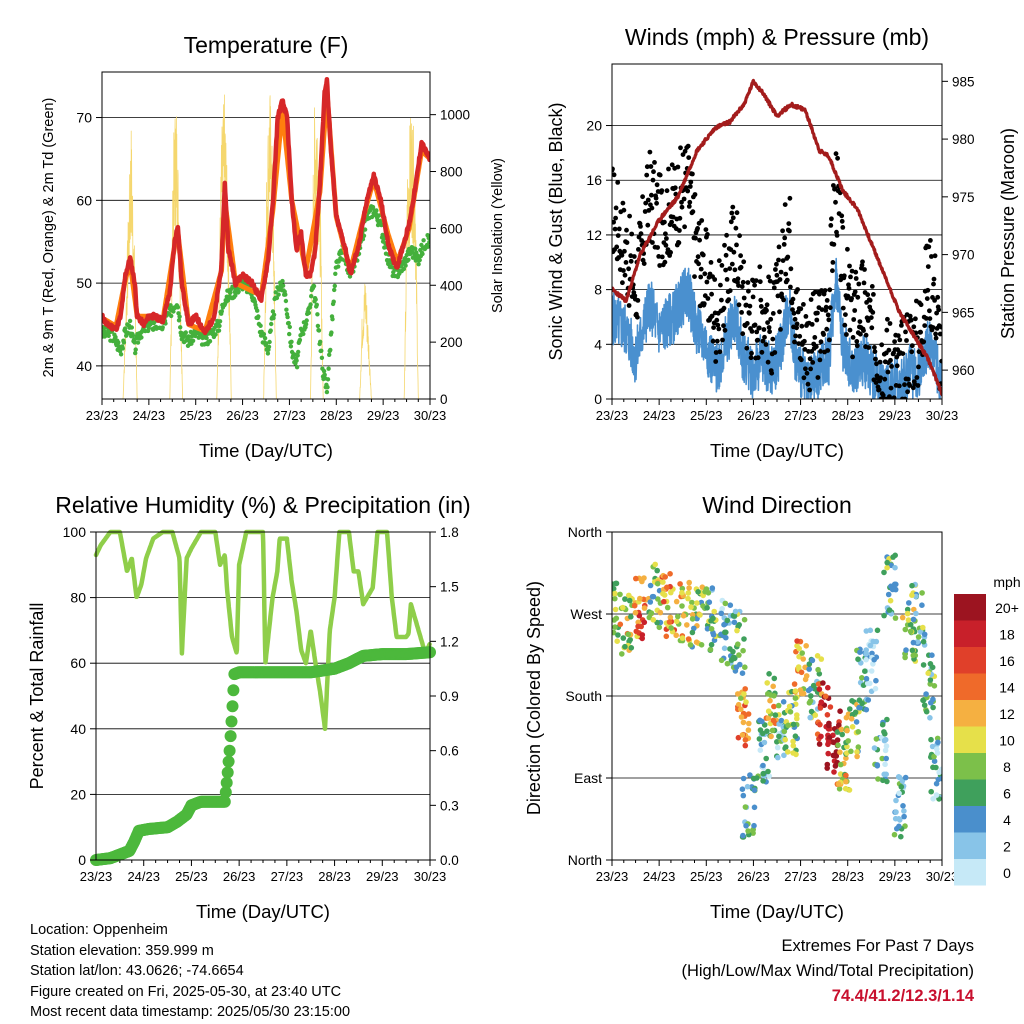 Image resolution: width=1024 pixels, height=1024 pixels. I want to click on y-tick-label: 16, so click(594, 180).